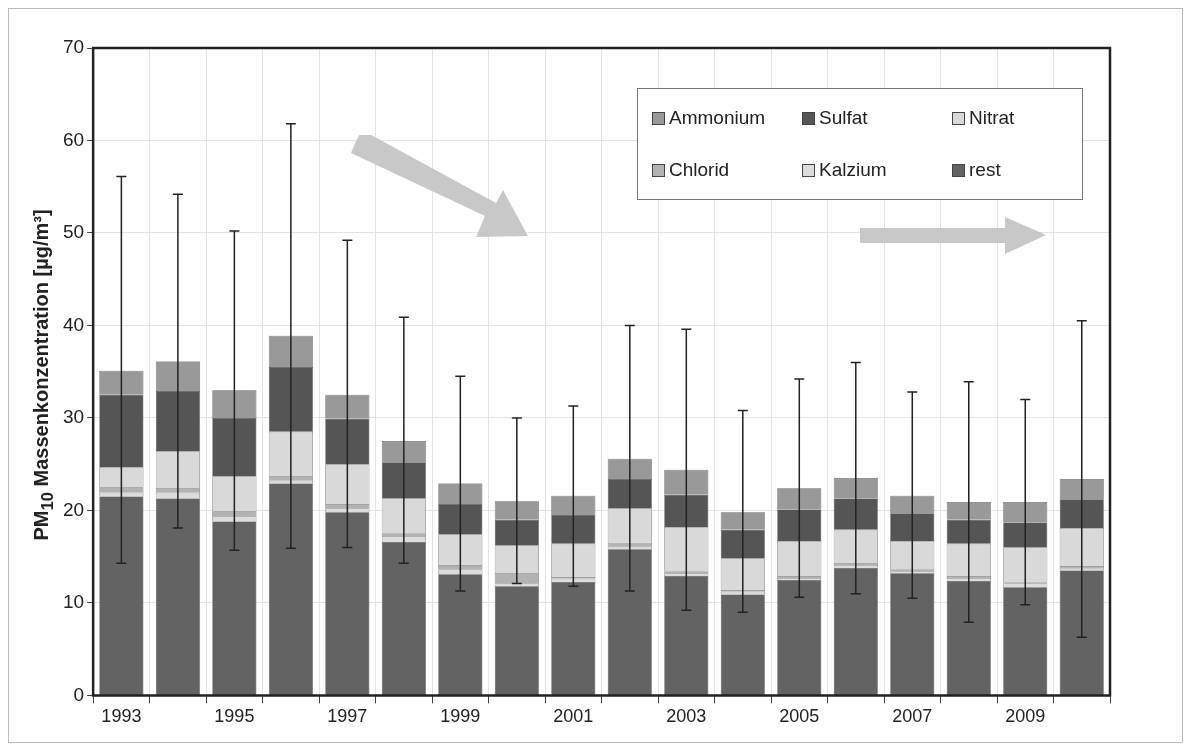 The image size is (1193, 753). I want to click on legend-label: Kalzium, so click(853, 170).